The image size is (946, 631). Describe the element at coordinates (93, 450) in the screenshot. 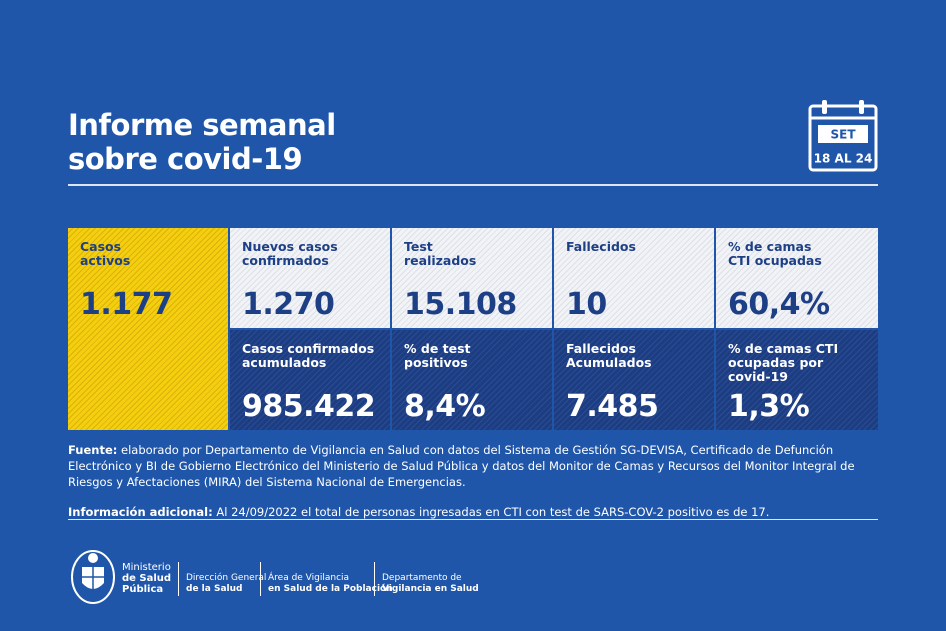

I see `source-label: Fuente:` at that location.